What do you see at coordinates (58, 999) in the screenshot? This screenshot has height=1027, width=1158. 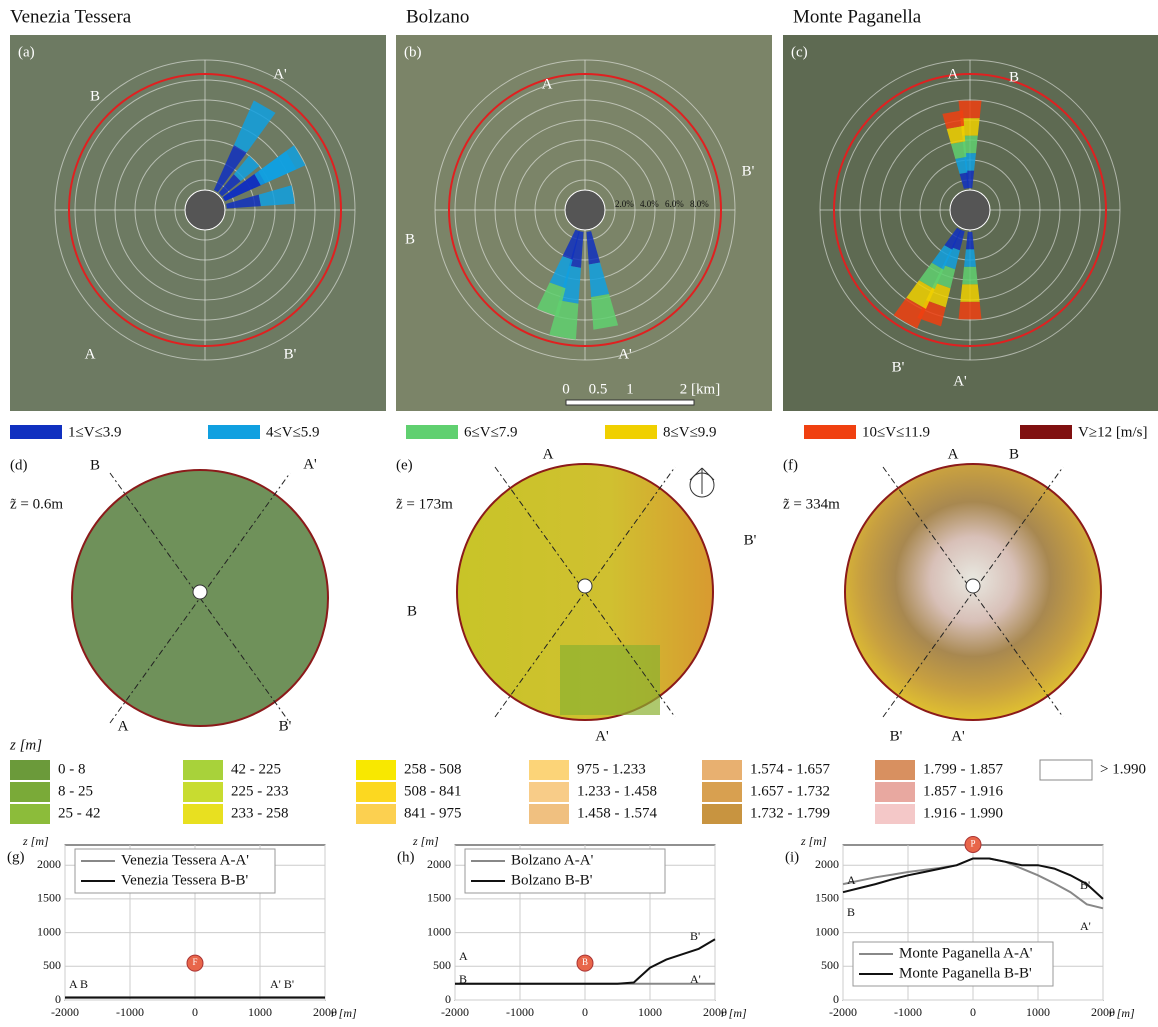 I see `y-tick-label: 0` at bounding box center [58, 999].